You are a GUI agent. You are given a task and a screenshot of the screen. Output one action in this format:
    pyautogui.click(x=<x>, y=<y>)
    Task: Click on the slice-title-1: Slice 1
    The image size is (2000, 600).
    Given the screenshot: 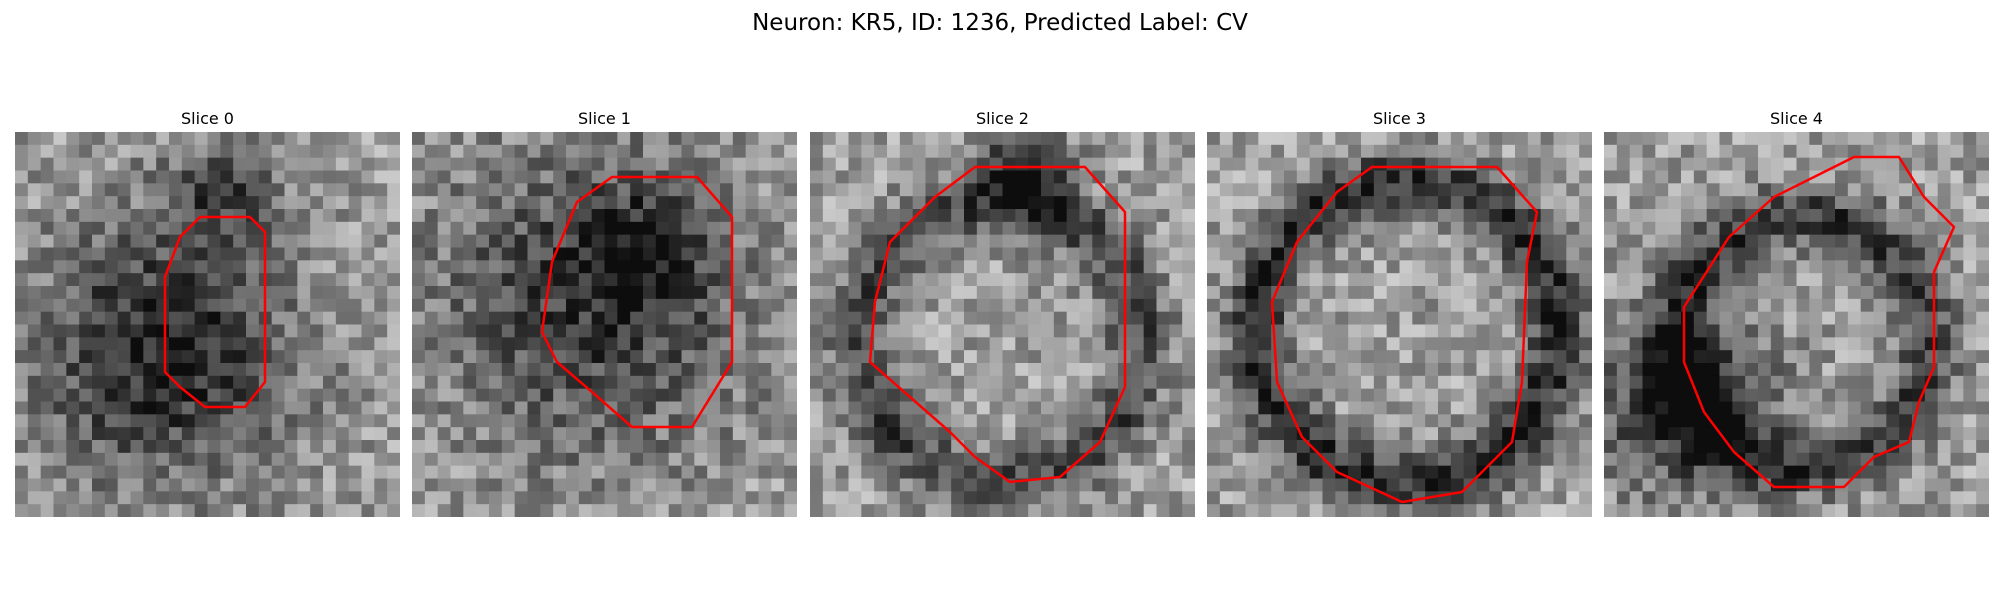 What is the action you would take?
    pyautogui.click(x=604, y=118)
    